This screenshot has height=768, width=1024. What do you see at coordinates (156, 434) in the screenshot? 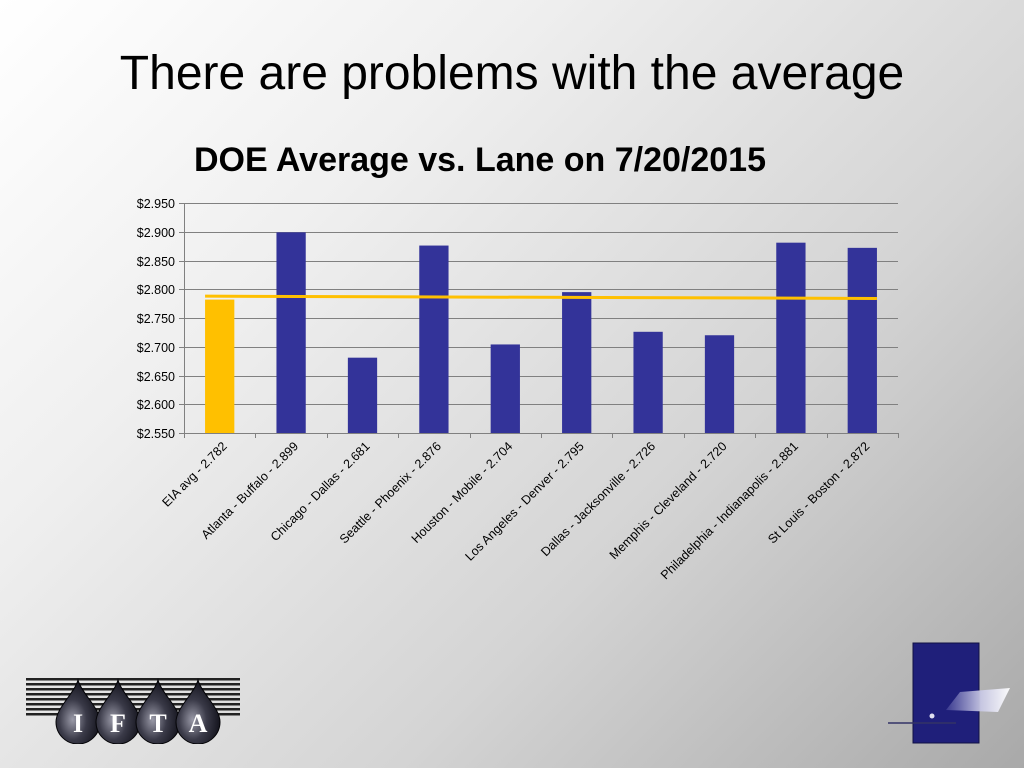
I see `y-tick-label: $2.550` at bounding box center [156, 434].